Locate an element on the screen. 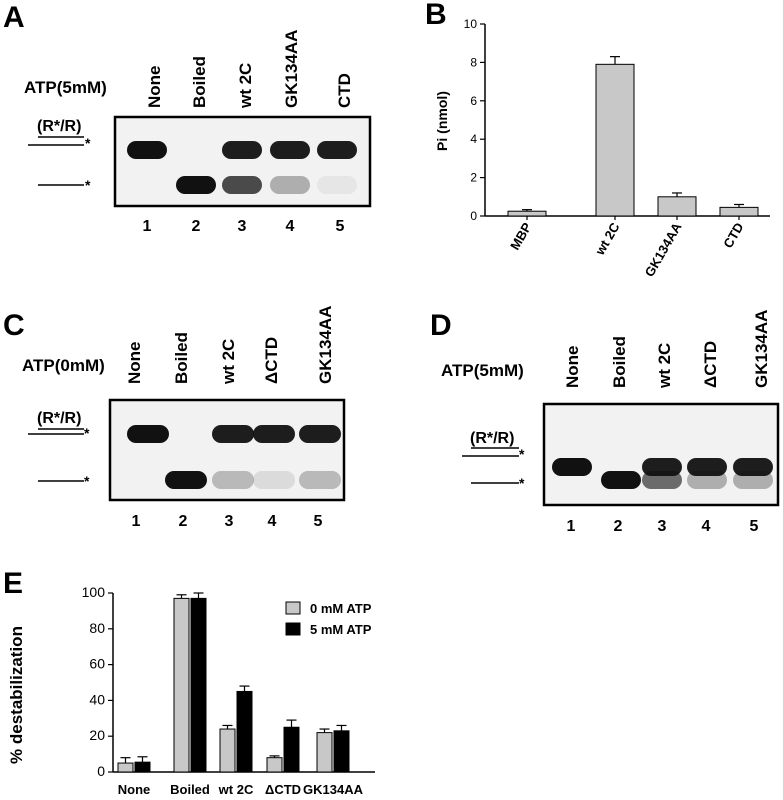 This screenshot has height=800, width=783. panel-a-letter: A is located at coordinates (14, 17).